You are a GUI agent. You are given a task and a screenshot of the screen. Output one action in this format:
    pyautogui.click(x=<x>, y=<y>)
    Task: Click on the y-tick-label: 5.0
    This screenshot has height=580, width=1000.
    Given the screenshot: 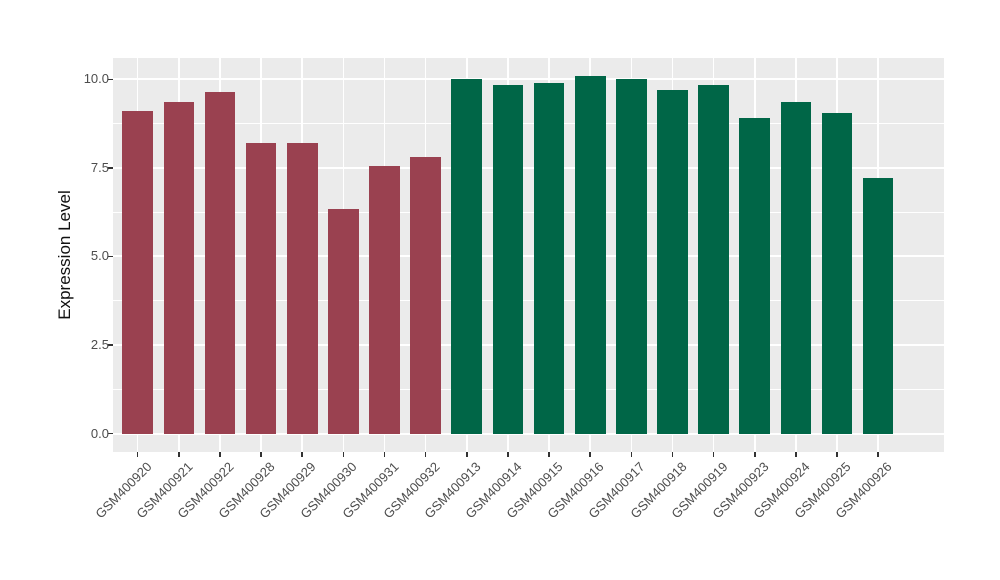 What is the action you would take?
    pyautogui.click(x=99, y=256)
    